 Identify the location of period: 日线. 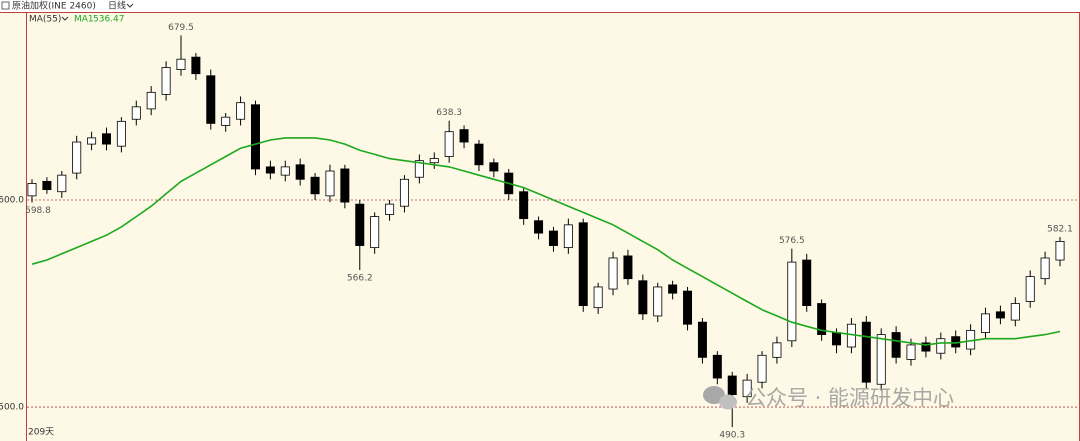
(117, 6).